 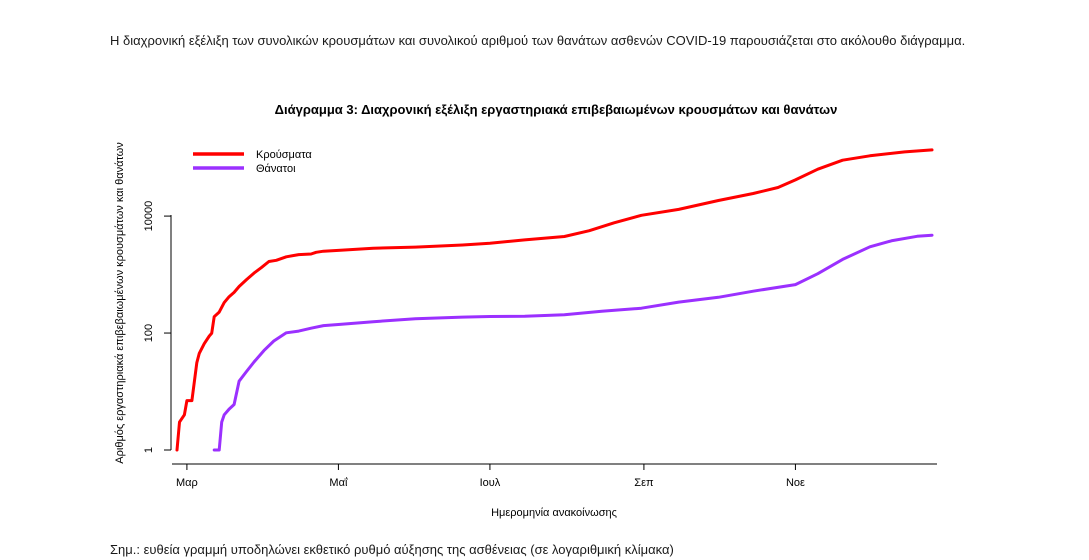 I want to click on x-axis-label: Ημερομηνία ανακοίνωσης, so click(x=554, y=513).